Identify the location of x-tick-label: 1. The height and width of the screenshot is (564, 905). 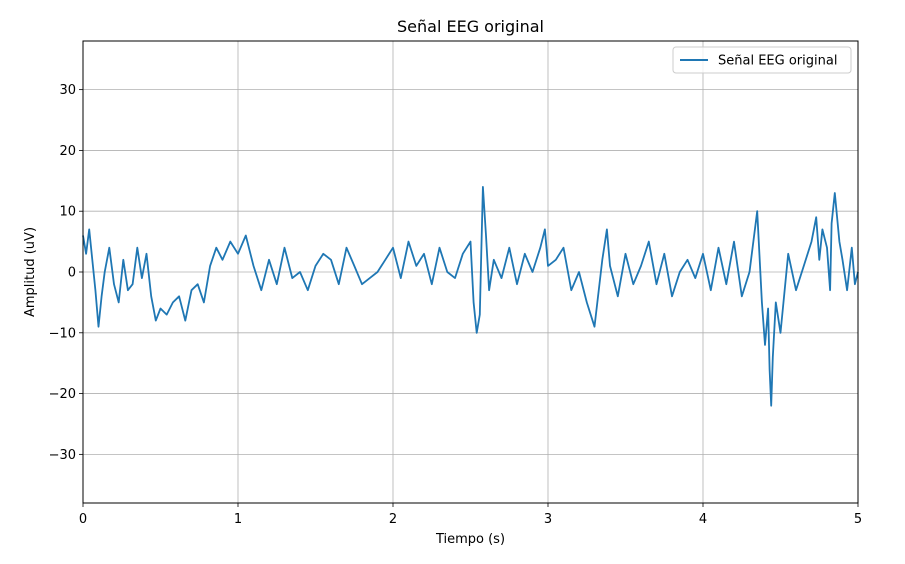
(238, 519).